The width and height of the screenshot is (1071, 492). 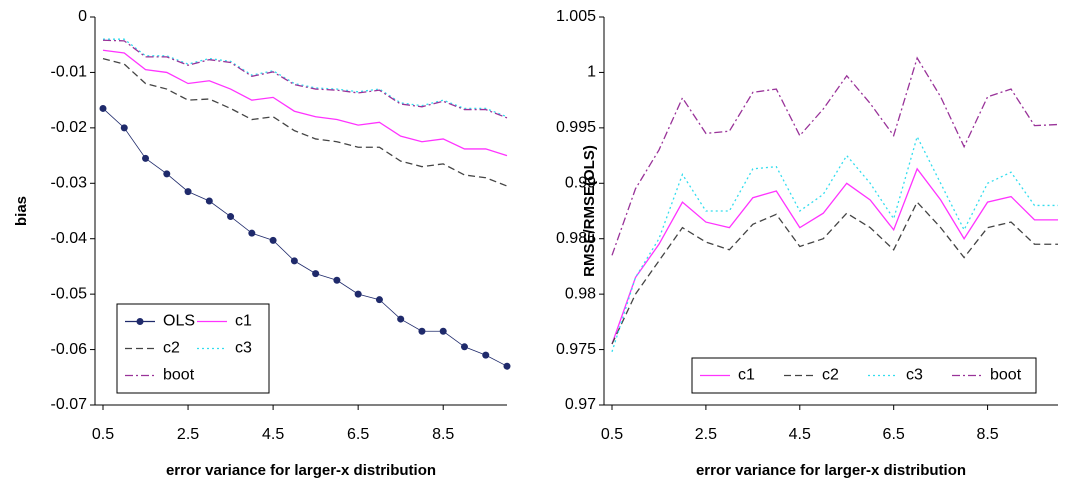 I want to click on legend-box, so click(x=864, y=375).